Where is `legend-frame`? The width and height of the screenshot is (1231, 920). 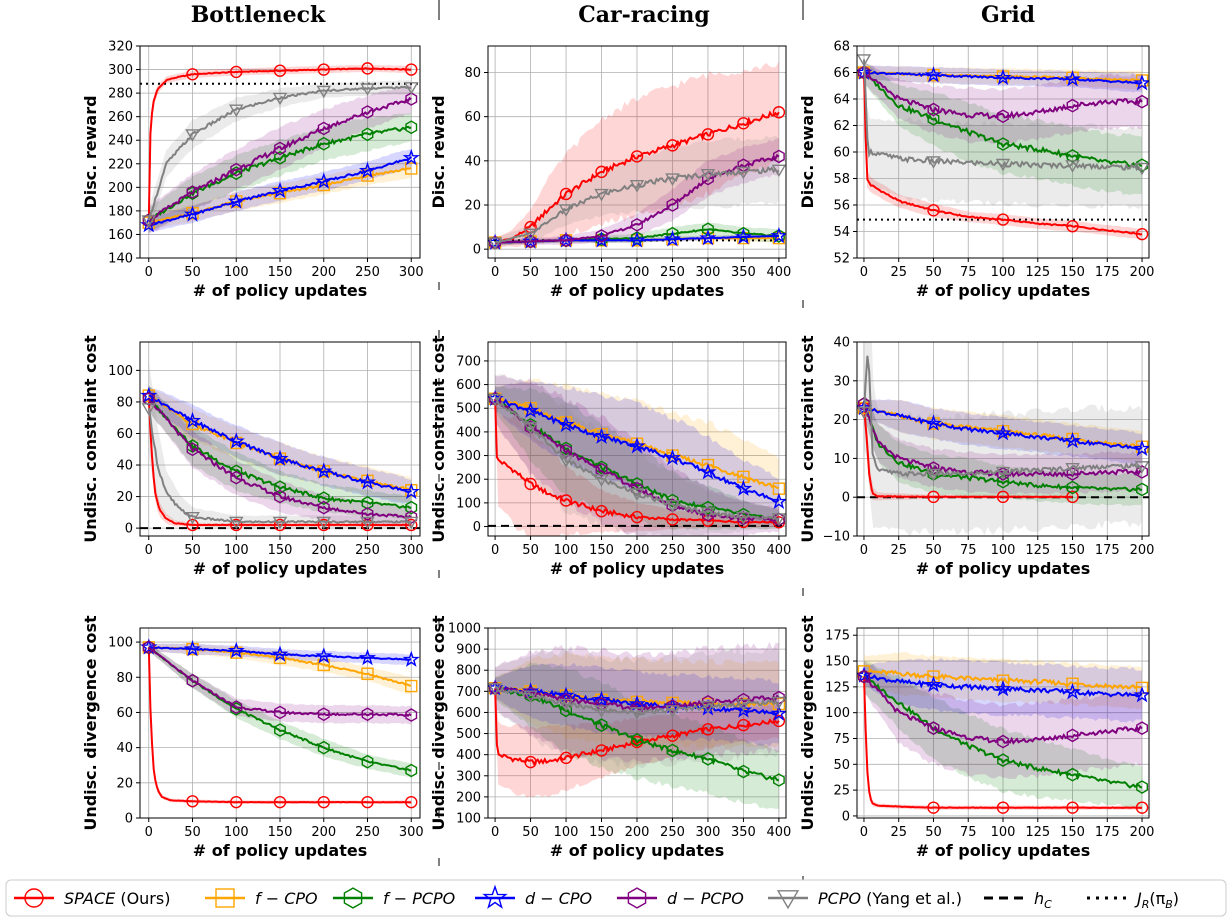 legend-frame is located at coordinates (616, 898).